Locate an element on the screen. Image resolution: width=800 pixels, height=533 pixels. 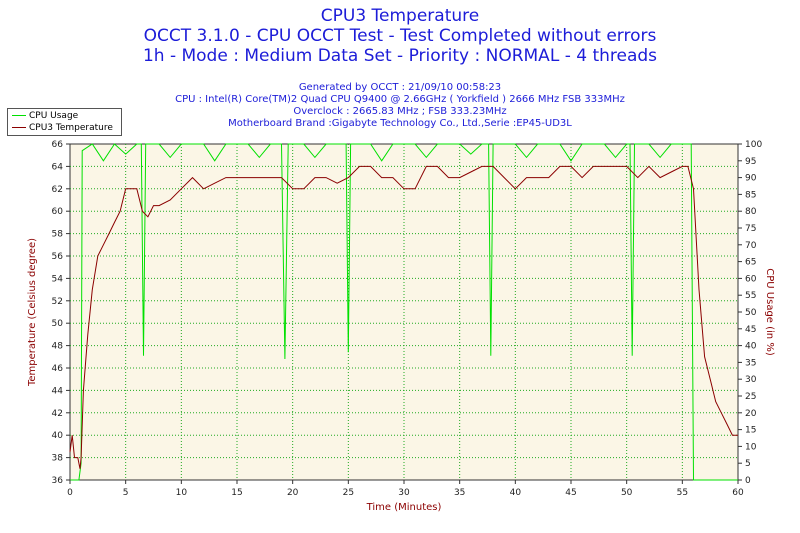
y-tick-label-right: 25 is located at coordinates (750, 397).